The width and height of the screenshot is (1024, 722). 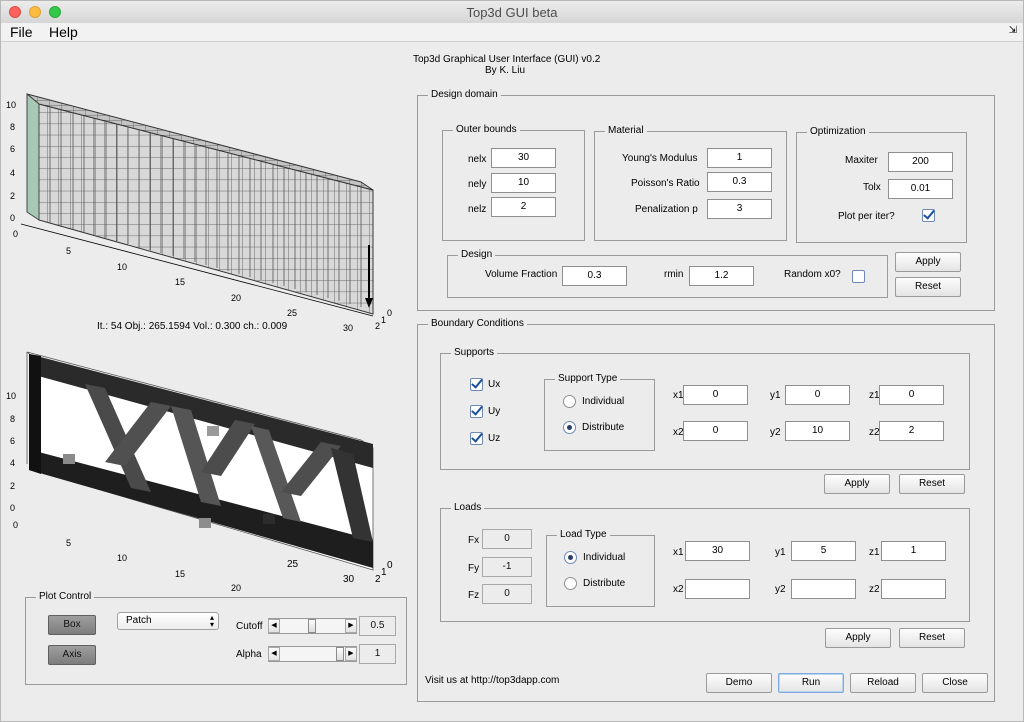 What do you see at coordinates (523, 158) in the screenshot?
I see `nelx-input: 30` at bounding box center [523, 158].